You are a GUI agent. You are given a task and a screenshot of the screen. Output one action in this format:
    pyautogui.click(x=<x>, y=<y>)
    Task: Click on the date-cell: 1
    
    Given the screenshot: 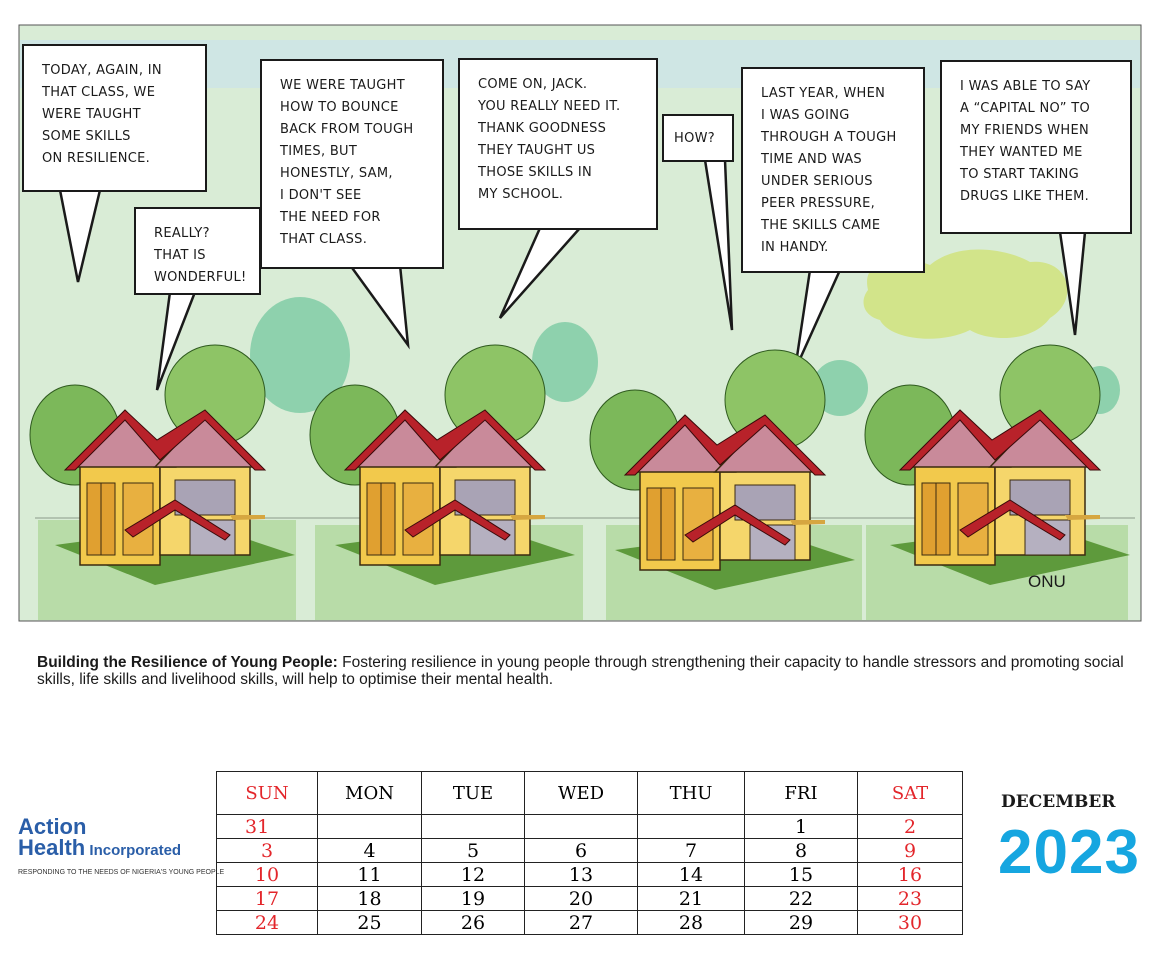 What is the action you would take?
    pyautogui.click(x=801, y=826)
    